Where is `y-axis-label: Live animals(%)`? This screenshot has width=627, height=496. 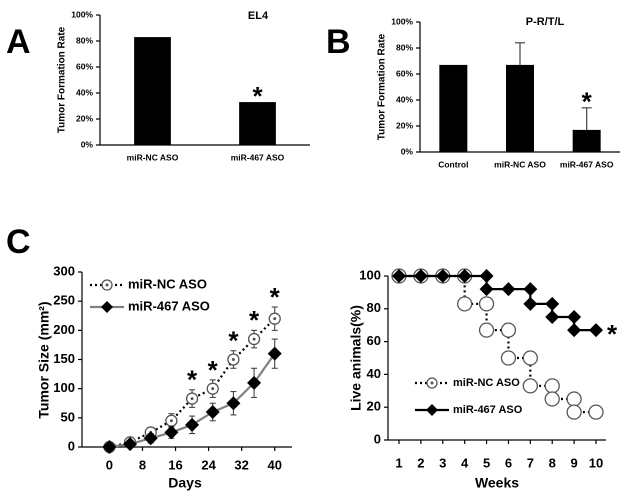
y-axis-label: Live animals(%) is located at coordinates (356, 358).